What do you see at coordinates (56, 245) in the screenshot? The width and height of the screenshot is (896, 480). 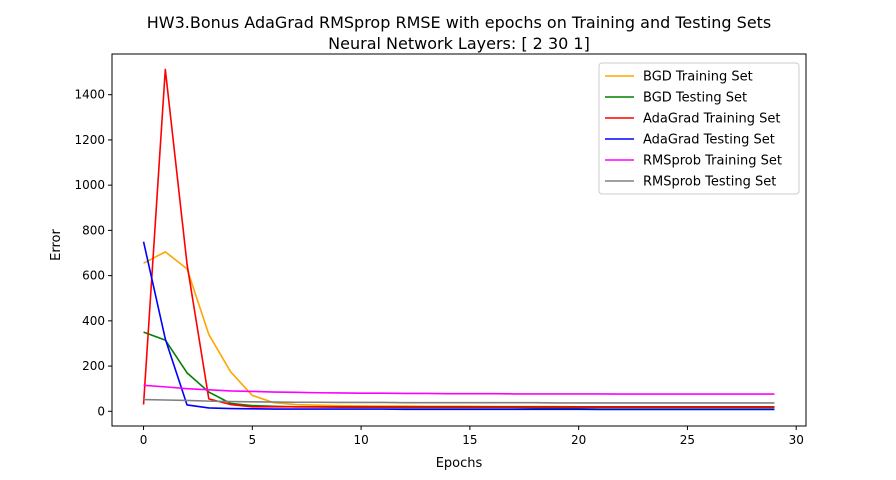 I see `y-axis-label: Error` at bounding box center [56, 245].